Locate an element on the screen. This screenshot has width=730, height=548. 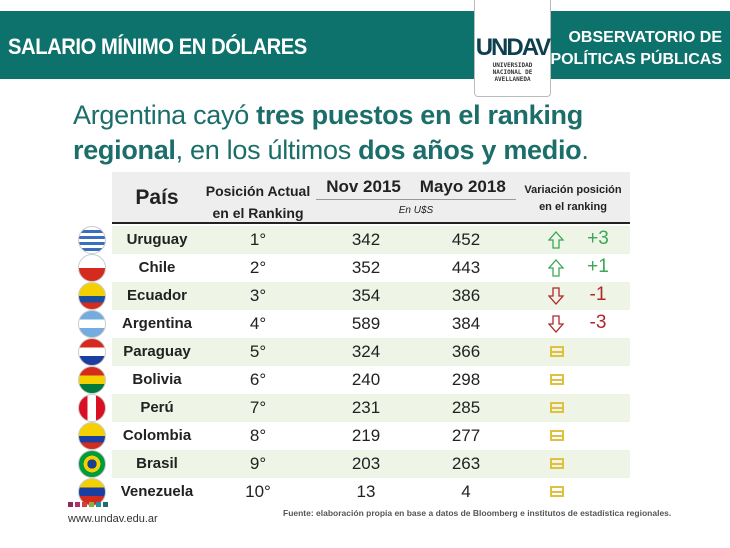
footer-url: www.undav.edu.ar is located at coordinates (113, 519).